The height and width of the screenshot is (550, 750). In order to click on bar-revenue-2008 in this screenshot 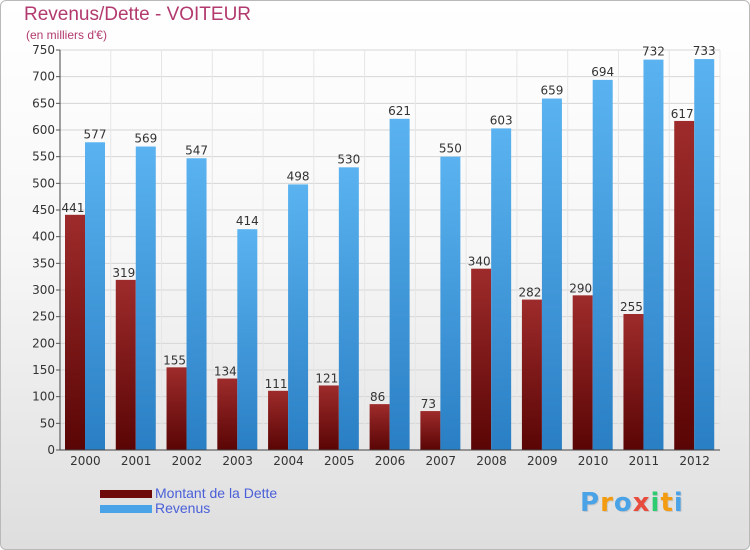, I will do `click(501, 289)`.